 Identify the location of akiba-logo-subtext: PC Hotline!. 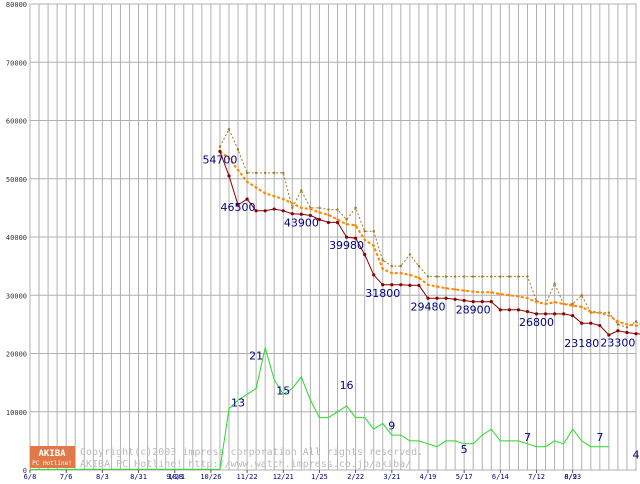
(52, 463).